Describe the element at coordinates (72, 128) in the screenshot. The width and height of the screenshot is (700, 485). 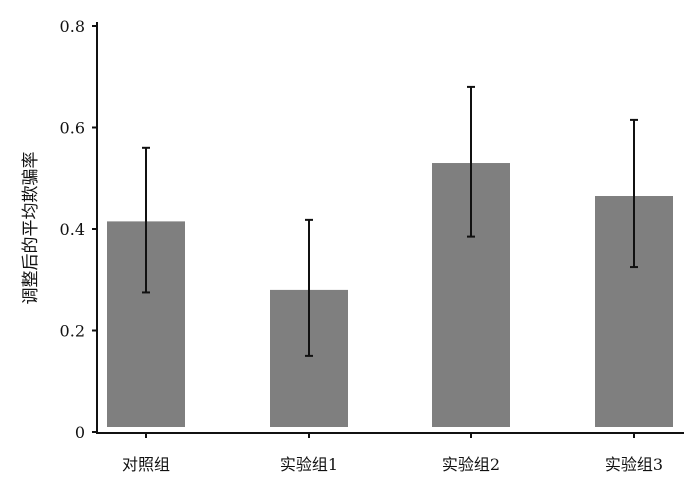
I see `y-tick-label: 0.6` at that location.